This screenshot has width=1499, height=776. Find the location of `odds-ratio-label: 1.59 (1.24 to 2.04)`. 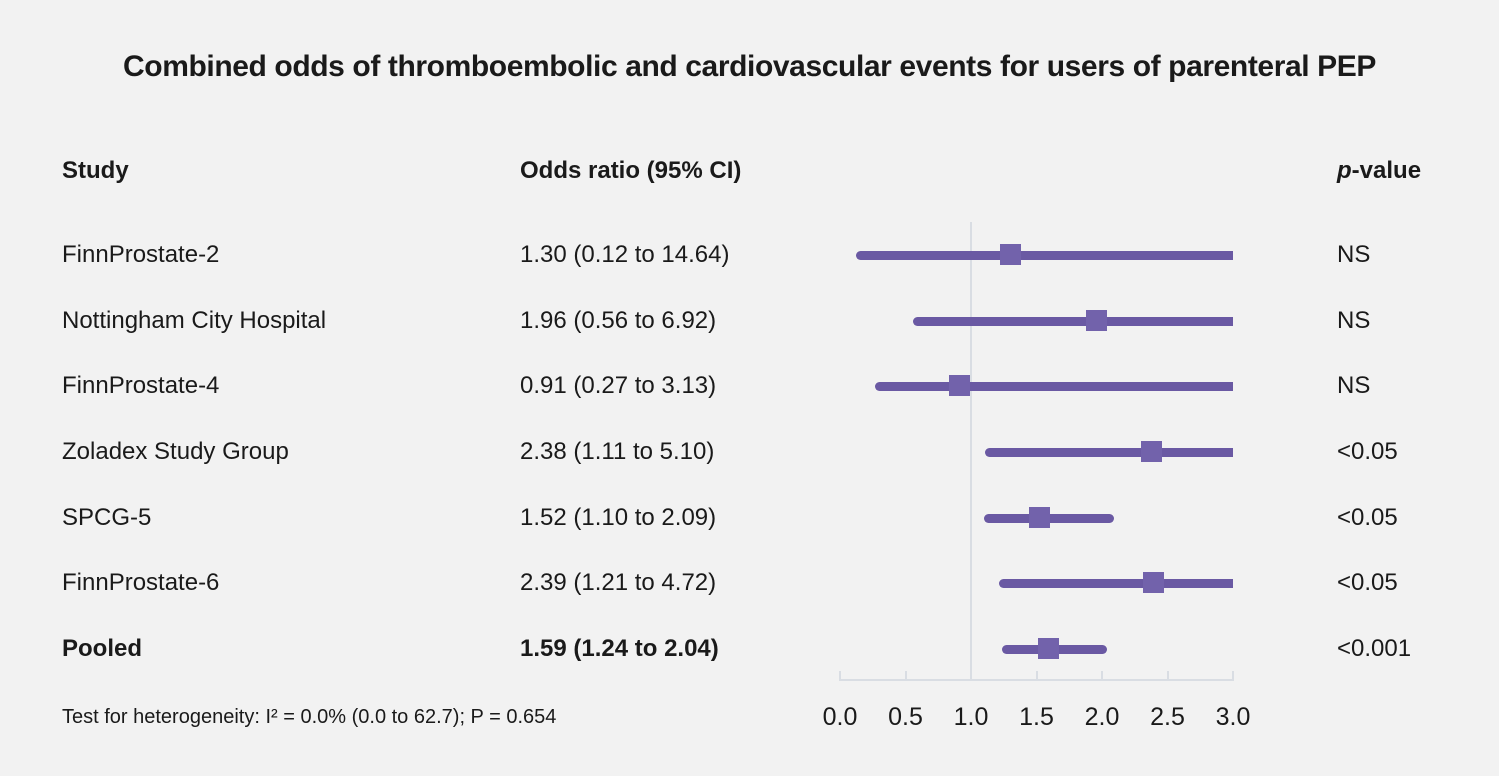

odds-ratio-label: 1.59 (1.24 to 2.04) is located at coordinates (619, 648).